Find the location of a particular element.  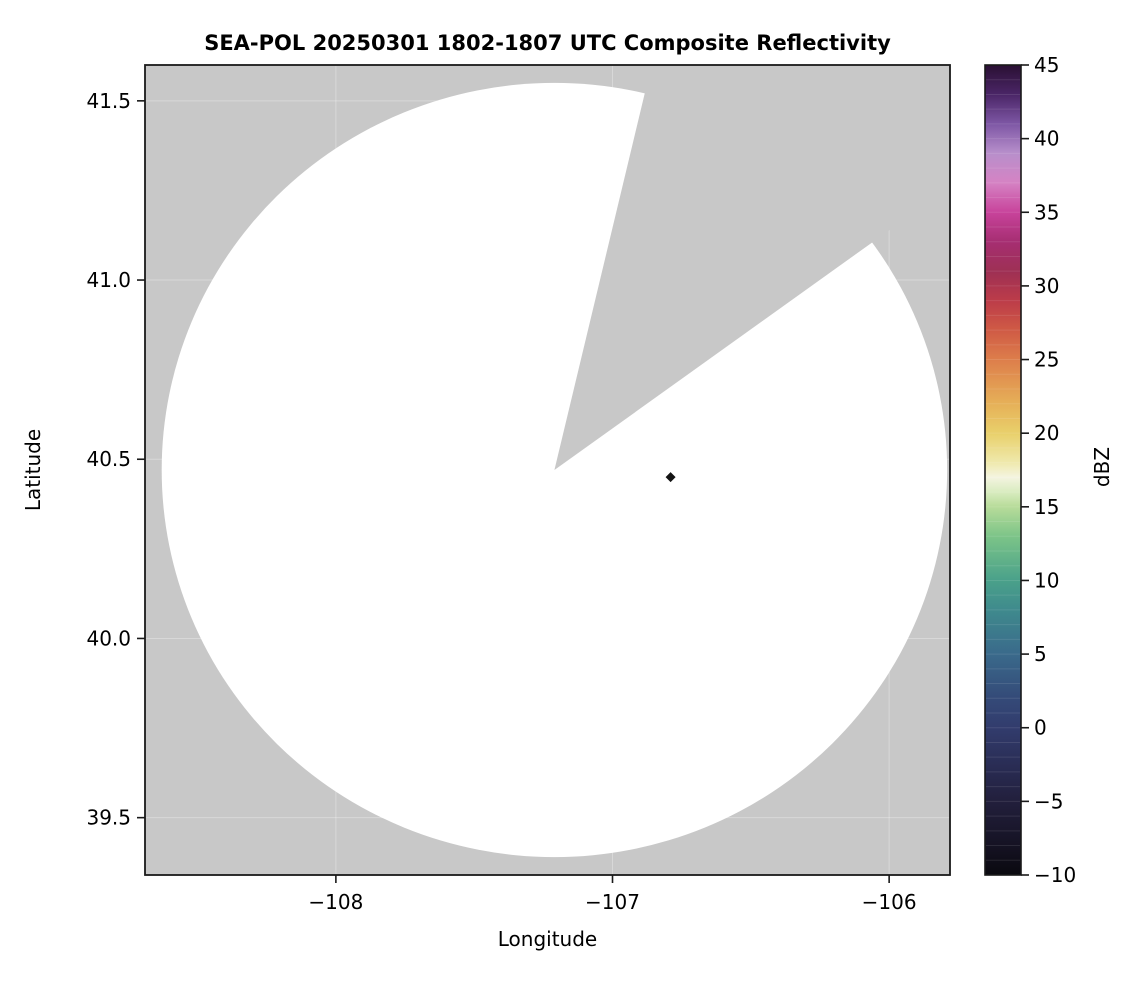

x-tick-label: −106 is located at coordinates (889, 902).